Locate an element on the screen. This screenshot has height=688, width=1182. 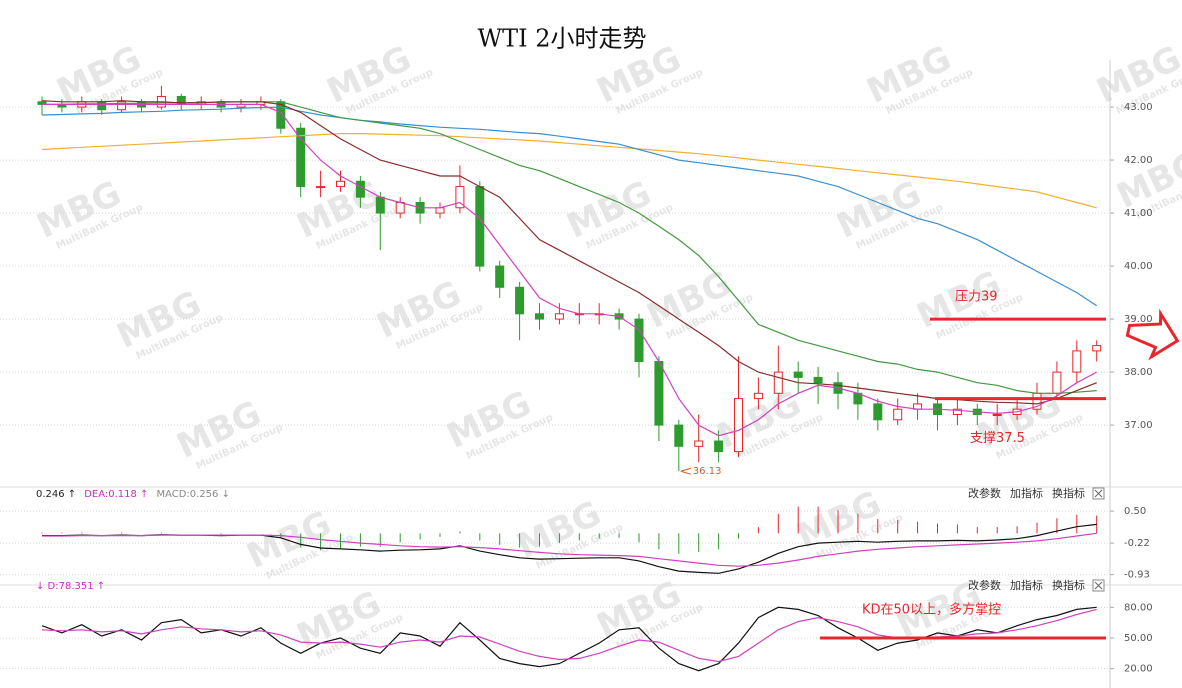
y-tick-label: 39.00 is located at coordinates (1138, 319).